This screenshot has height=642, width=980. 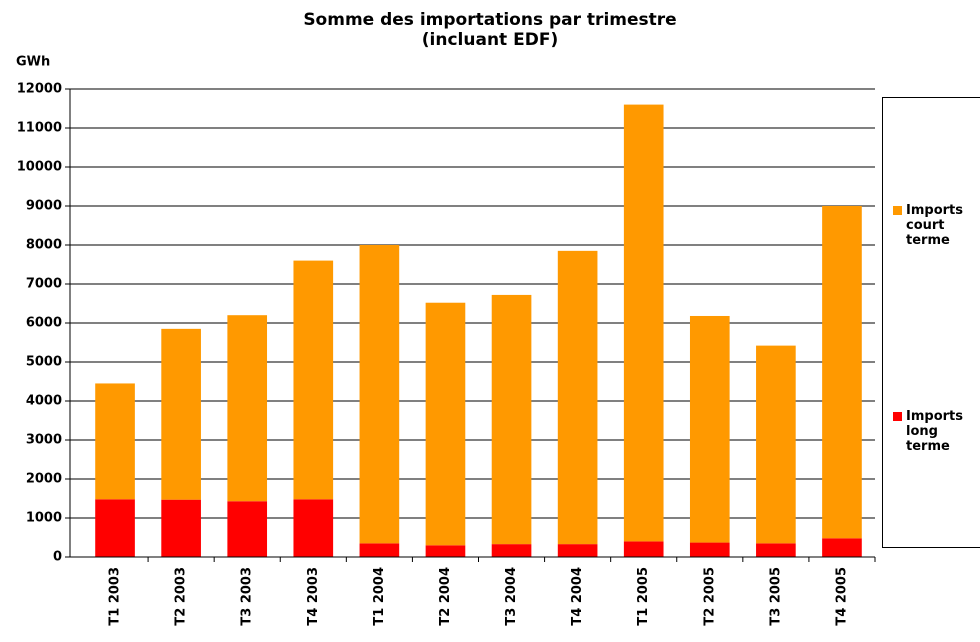 What do you see at coordinates (247, 596) in the screenshot?
I see `x-tick-label: T3 2003` at bounding box center [247, 596].